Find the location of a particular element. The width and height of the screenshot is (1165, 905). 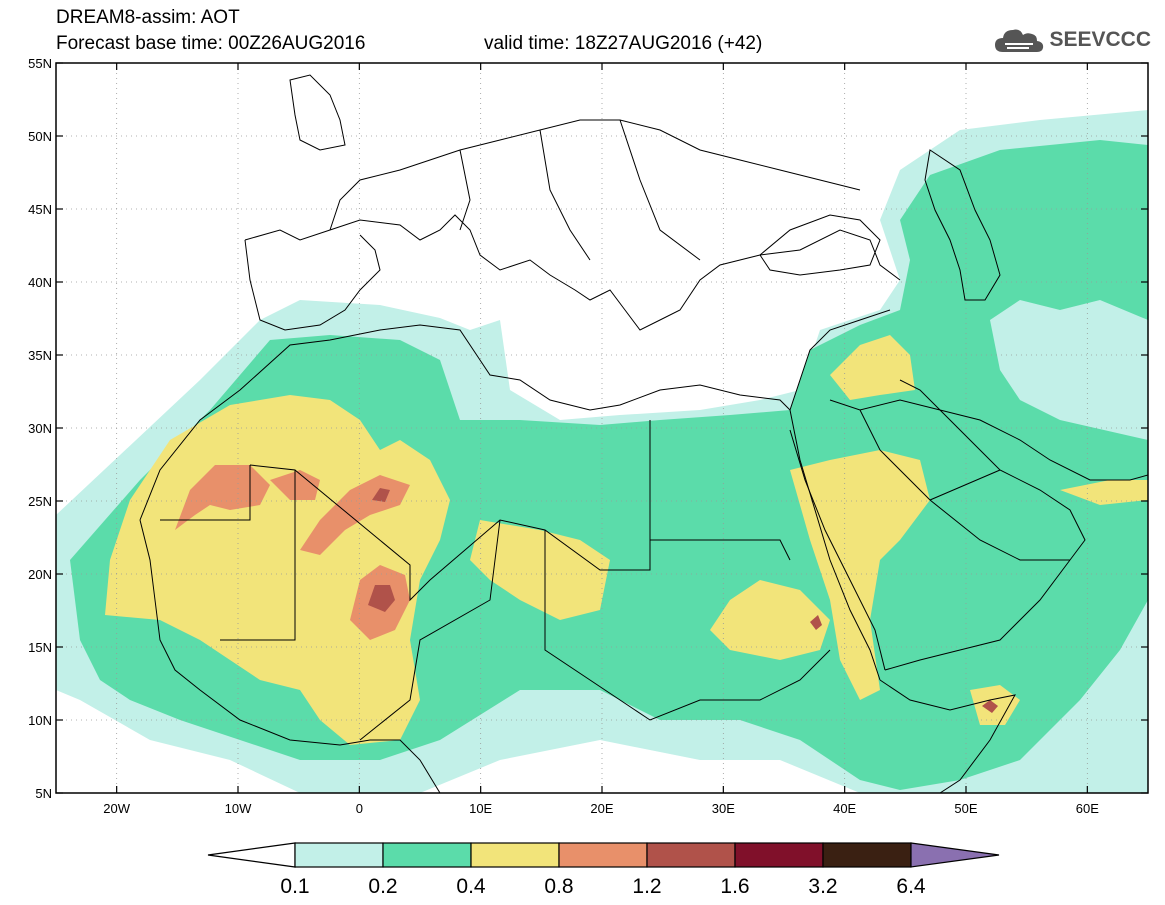

lat-label: 55N is located at coordinates (40, 63).